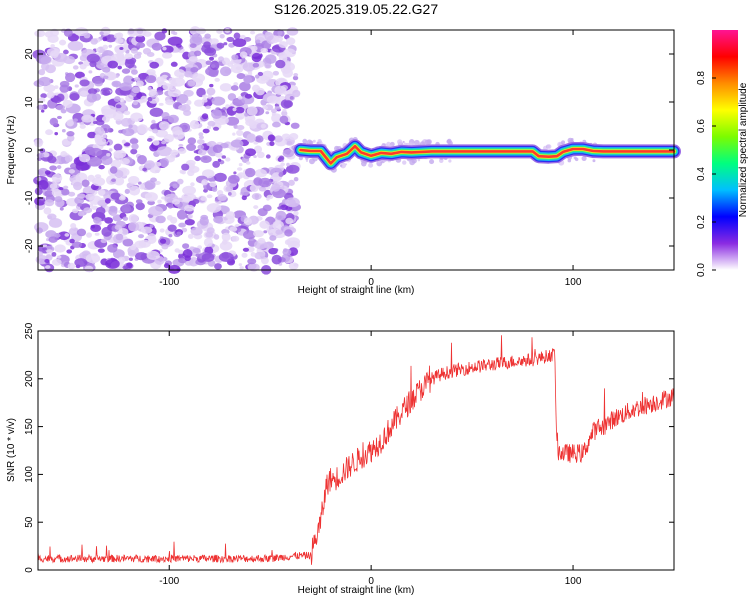  What do you see at coordinates (29, 197) in the screenshot?
I see `heatmap-y-tick-label: -10` at bounding box center [29, 197].